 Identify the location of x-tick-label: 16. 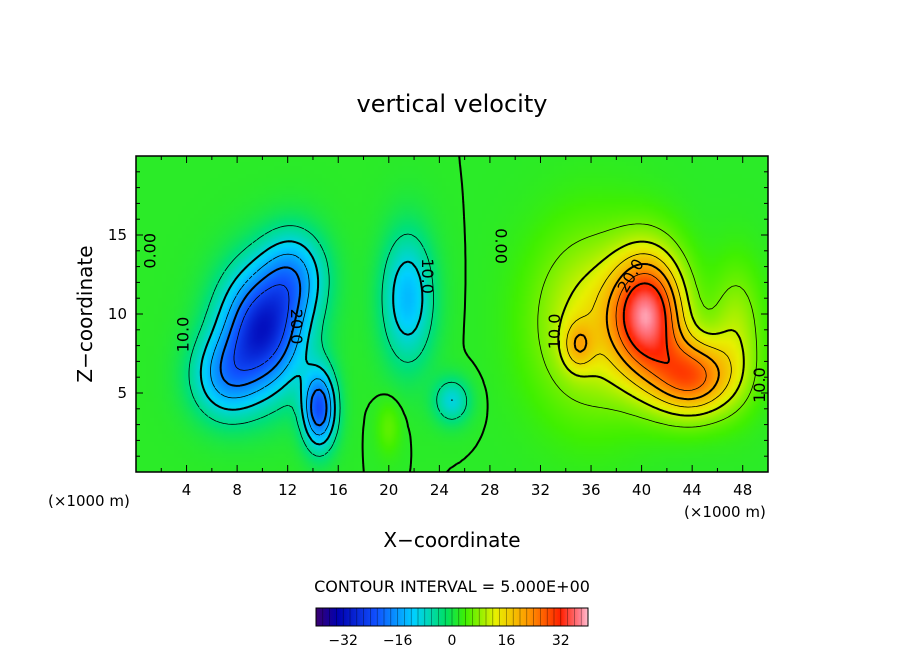
(338, 490).